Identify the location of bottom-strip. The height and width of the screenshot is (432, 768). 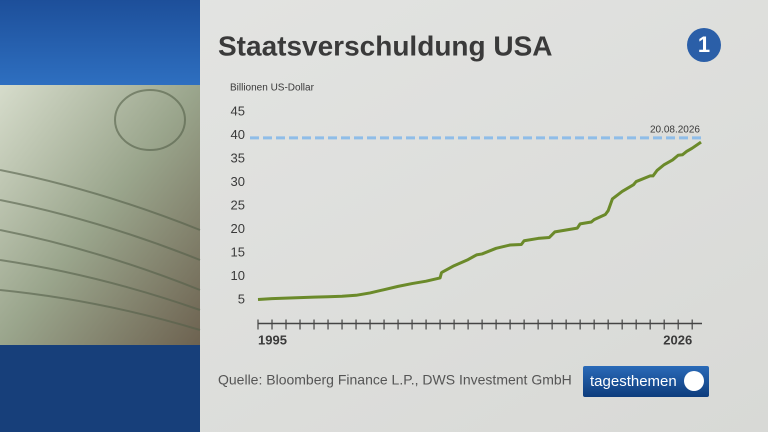
(100, 388).